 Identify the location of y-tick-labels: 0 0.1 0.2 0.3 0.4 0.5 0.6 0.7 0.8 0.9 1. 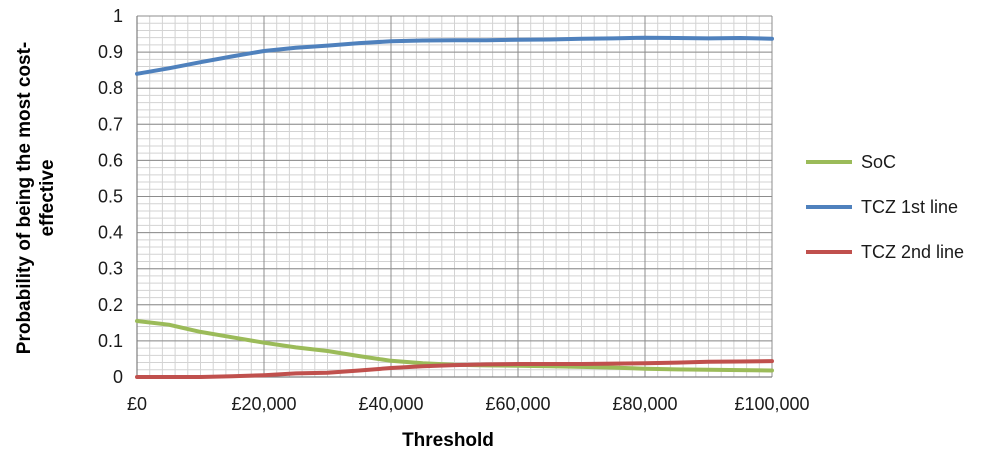
(110, 196).